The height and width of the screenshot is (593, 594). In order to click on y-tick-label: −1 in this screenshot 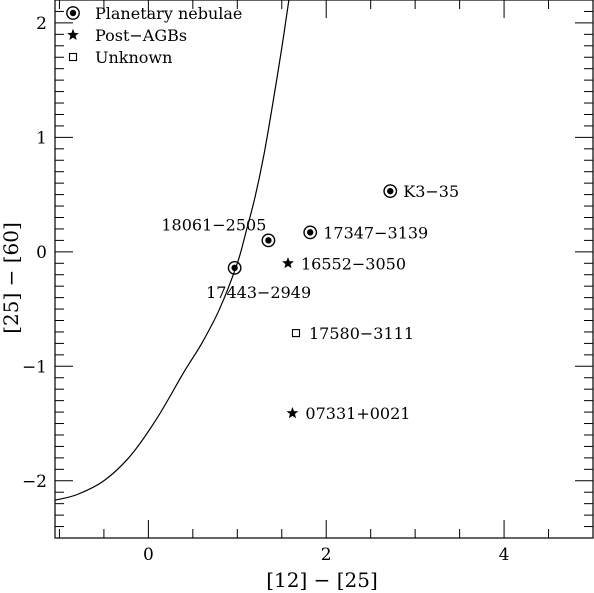, I will do `click(34, 367)`.